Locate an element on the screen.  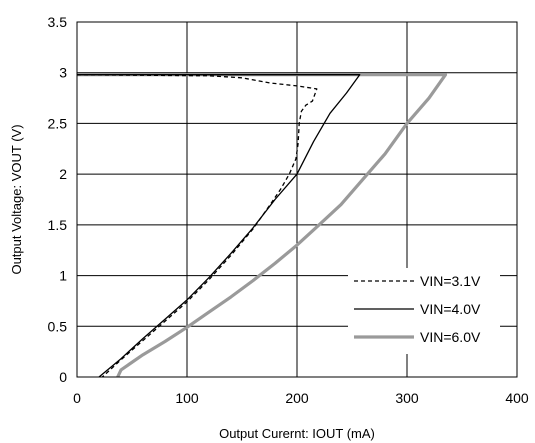
y-tick-label: 3.5 is located at coordinates (58, 22).